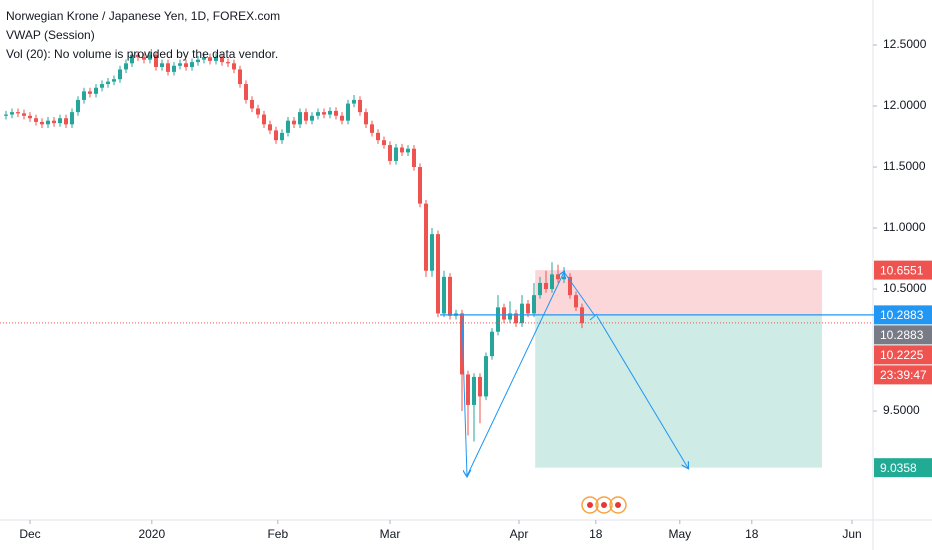  I want to click on x-tick-label: Apr, so click(519, 534).